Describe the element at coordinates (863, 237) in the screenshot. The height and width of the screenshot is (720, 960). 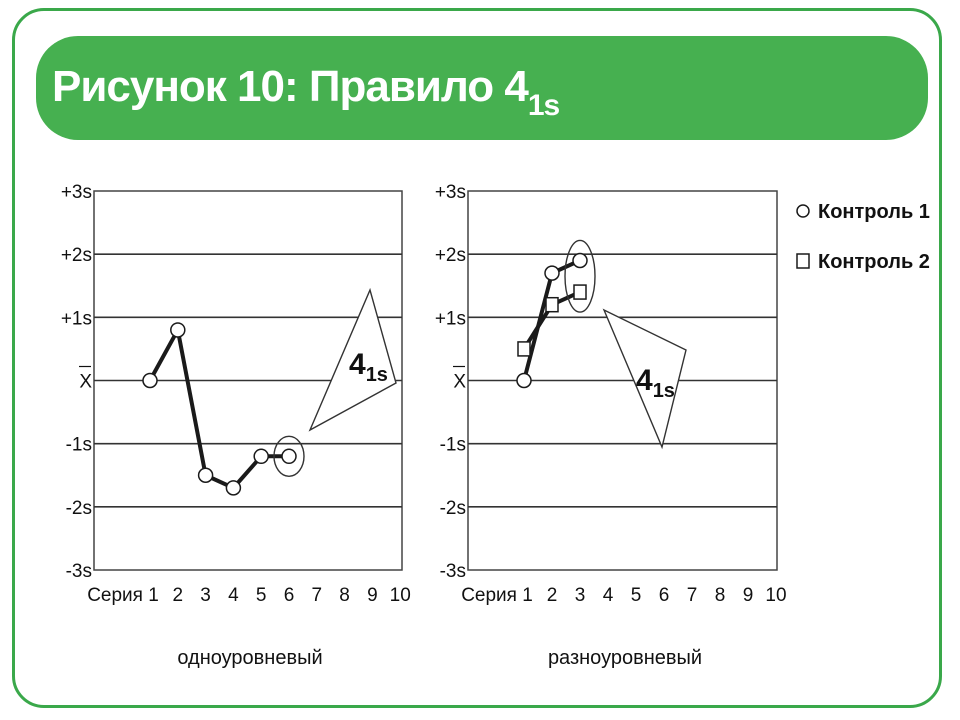
I see `legend: Контроль 1 Контроль 2` at that location.